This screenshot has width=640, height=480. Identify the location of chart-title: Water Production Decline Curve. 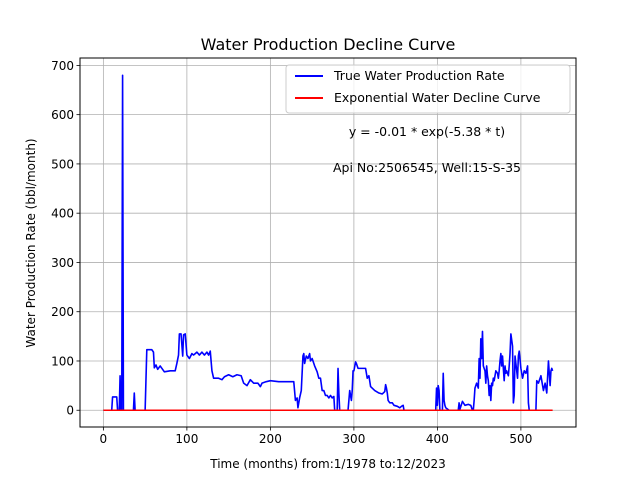
(328, 44).